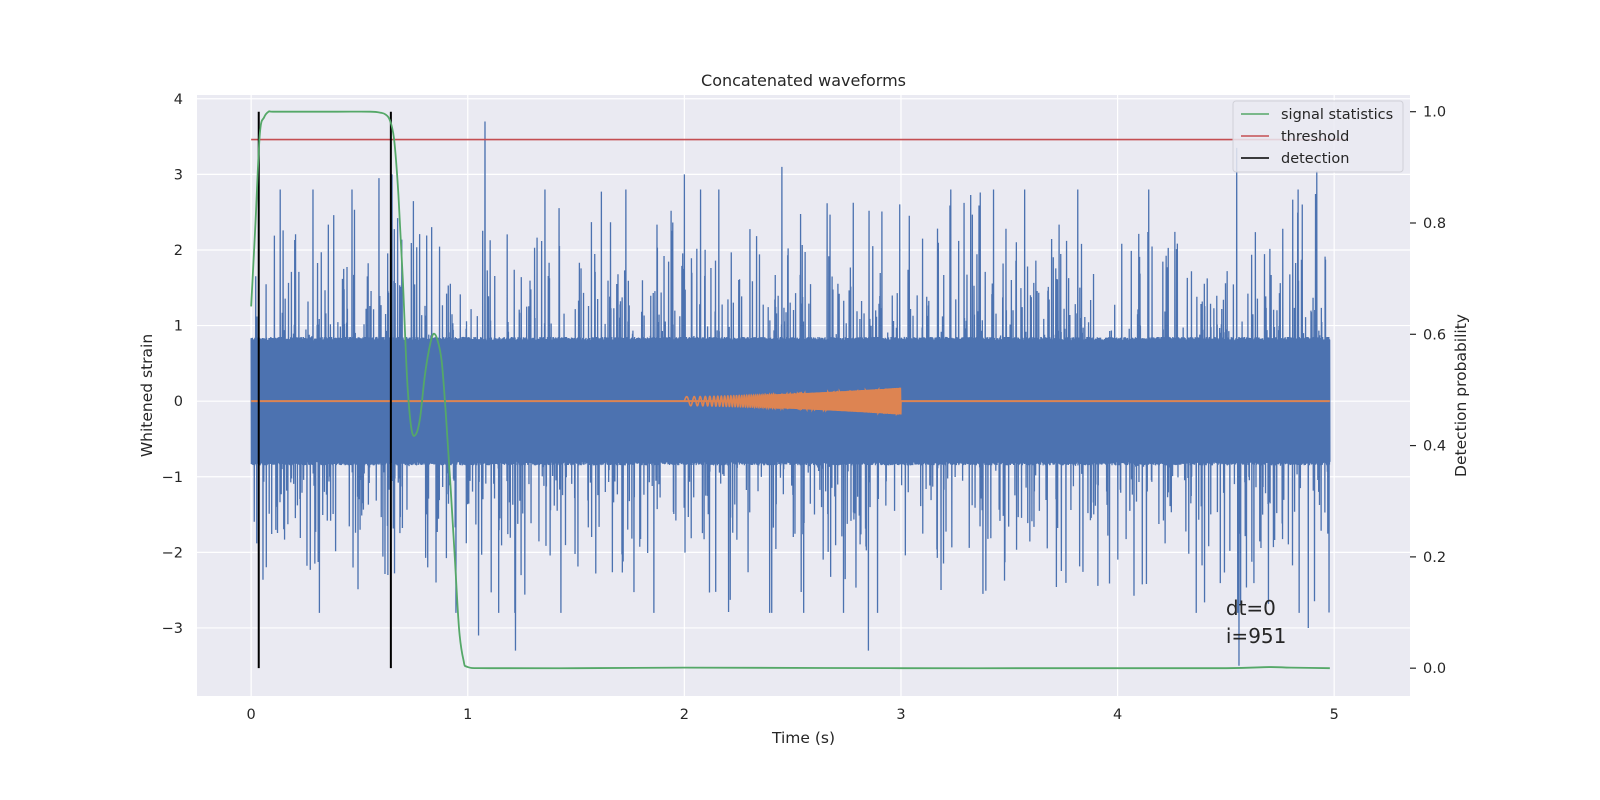 Image resolution: width=1600 pixels, height=800 pixels. What do you see at coordinates (172, 553) in the screenshot?
I see `y-tick-label: −2` at bounding box center [172, 553].